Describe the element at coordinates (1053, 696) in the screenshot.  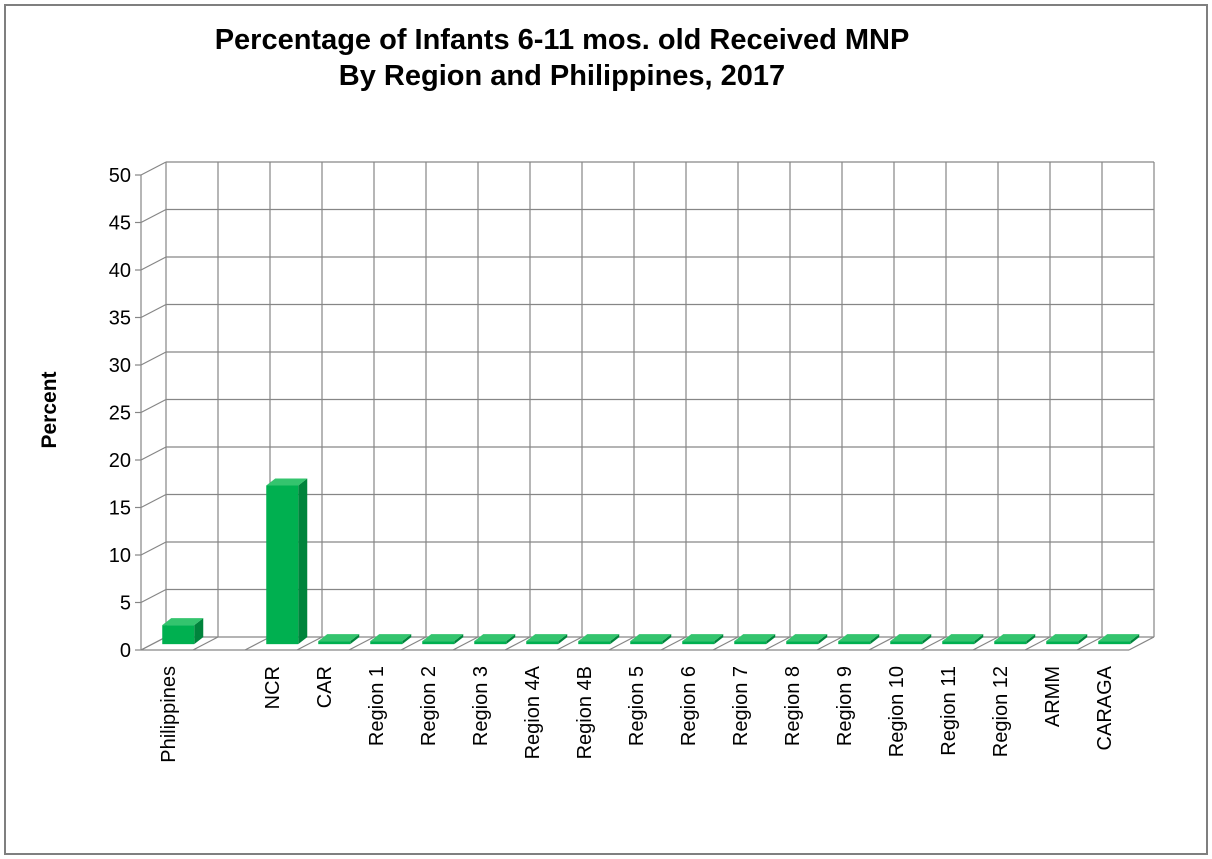
I see `x-tick-label: ARMM` at that location.